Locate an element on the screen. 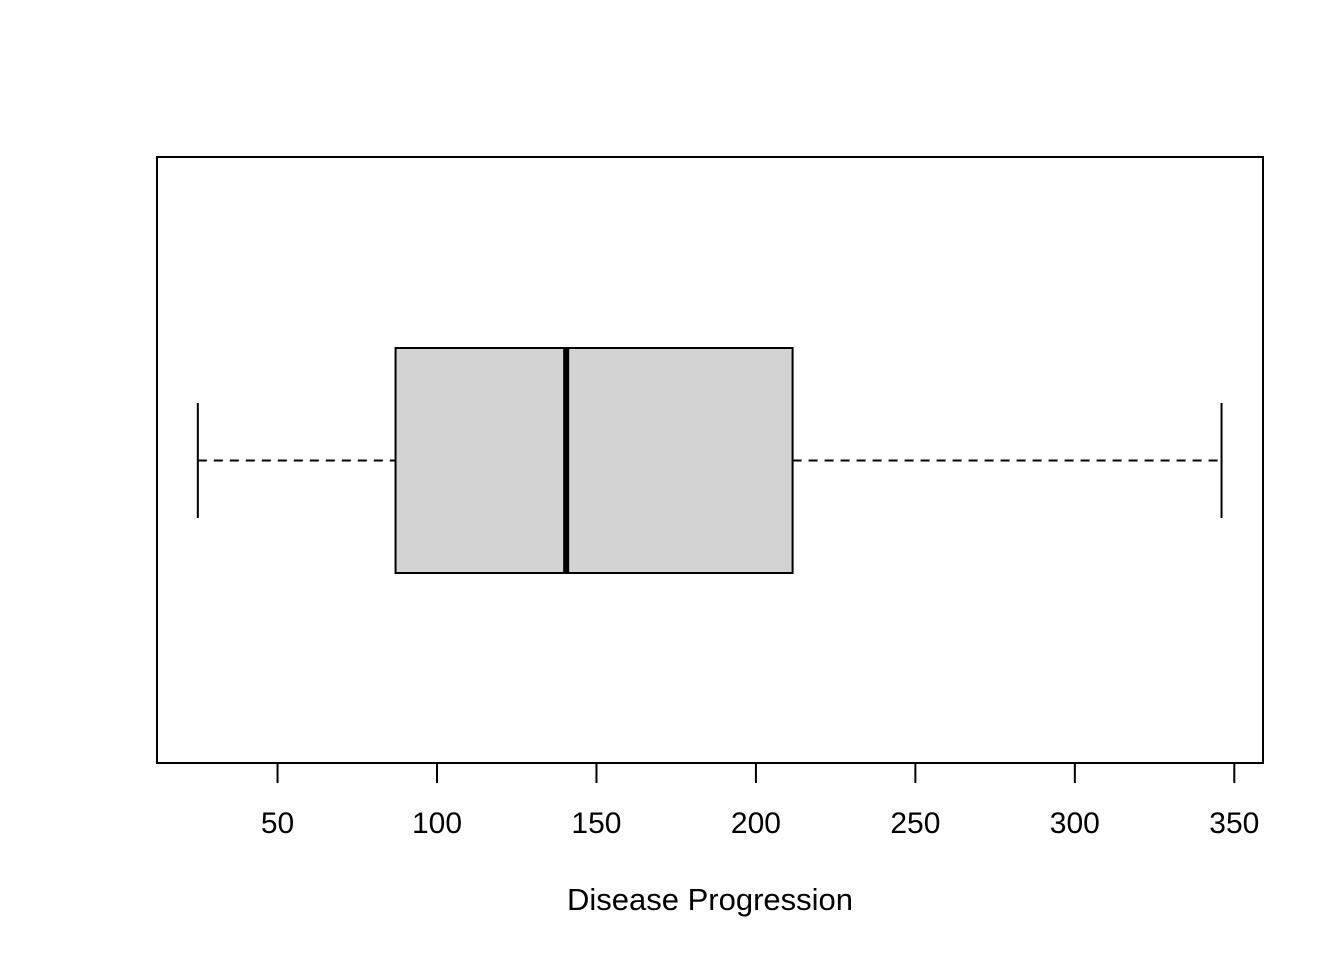 The width and height of the screenshot is (1344, 965). x-tick-label: 250 is located at coordinates (915, 823).